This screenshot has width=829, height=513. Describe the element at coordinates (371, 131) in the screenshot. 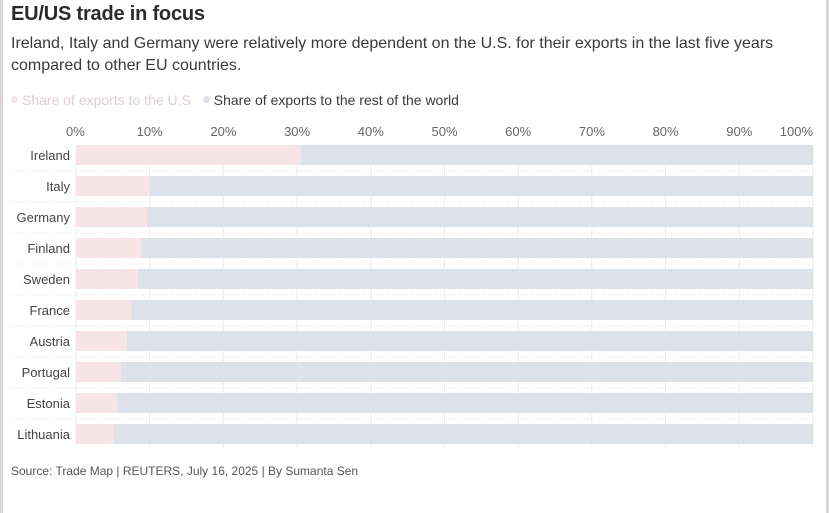

I see `x-tick-label: 40%` at that location.